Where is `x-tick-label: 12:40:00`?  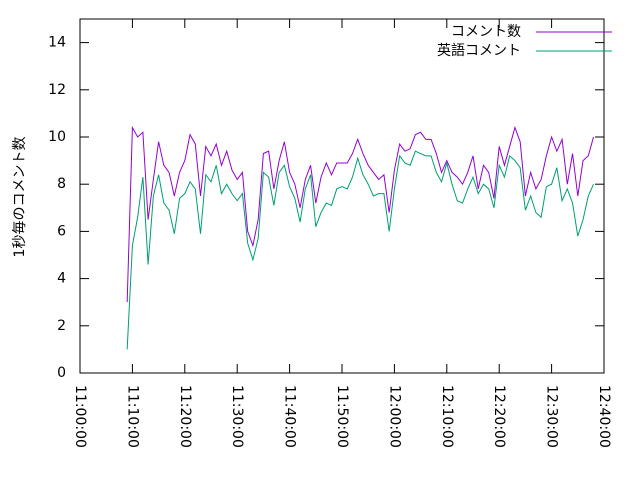 x-tick-label: 12:40:00 is located at coordinates (604, 416).